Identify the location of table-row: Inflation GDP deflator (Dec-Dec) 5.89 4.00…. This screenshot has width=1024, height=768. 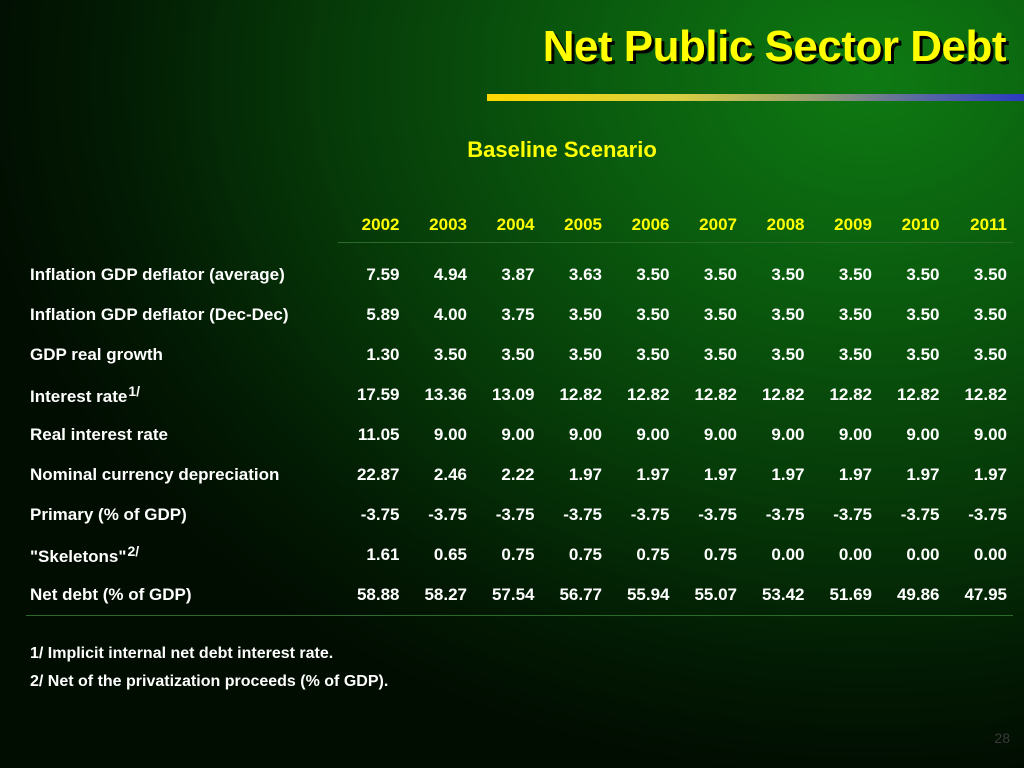
(519, 315).